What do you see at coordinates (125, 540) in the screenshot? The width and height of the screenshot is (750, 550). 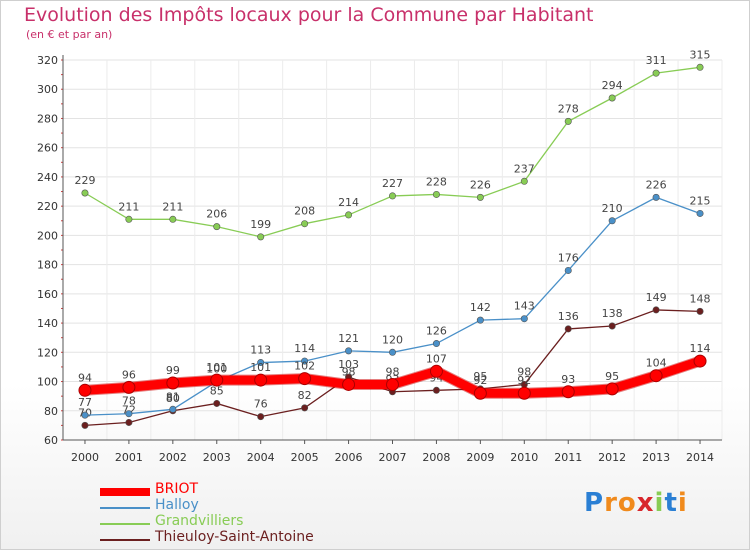 I see `legend-swatch-thieuloy` at bounding box center [125, 540].